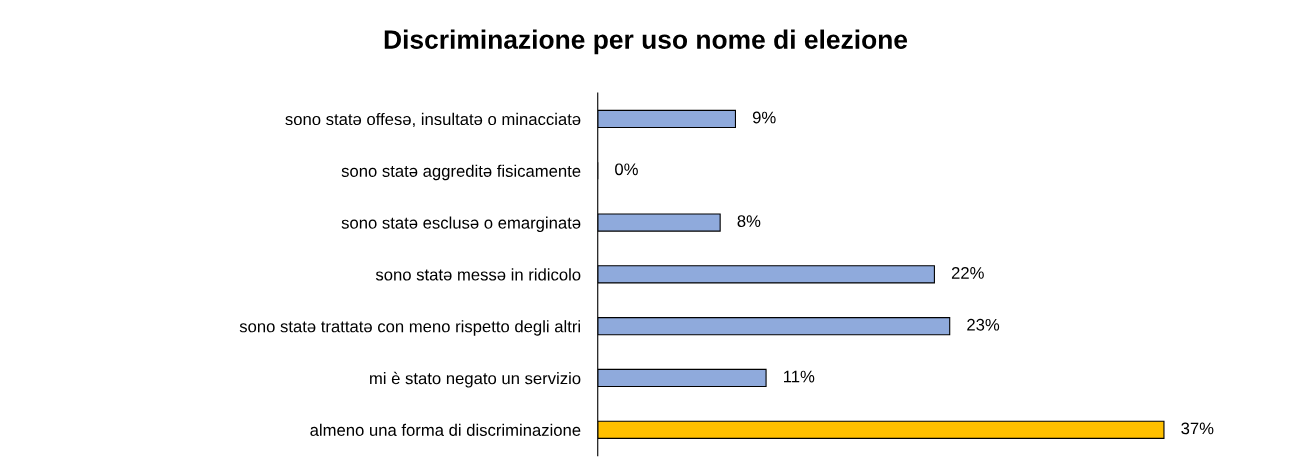 The width and height of the screenshot is (1291, 465). Describe the element at coordinates (967, 273) in the screenshot. I see `data-label: 22%` at that location.